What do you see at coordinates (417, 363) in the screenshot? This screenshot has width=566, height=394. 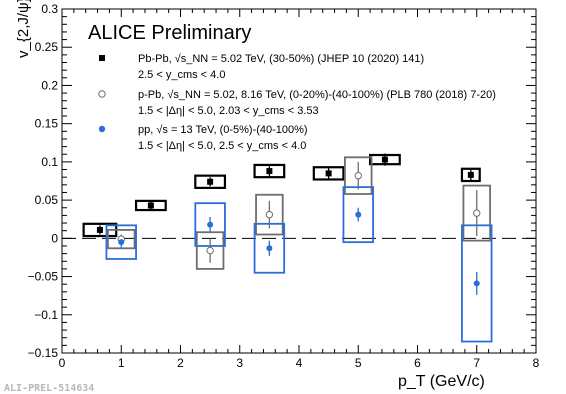 I see `x-tick-label: 6` at bounding box center [417, 363].